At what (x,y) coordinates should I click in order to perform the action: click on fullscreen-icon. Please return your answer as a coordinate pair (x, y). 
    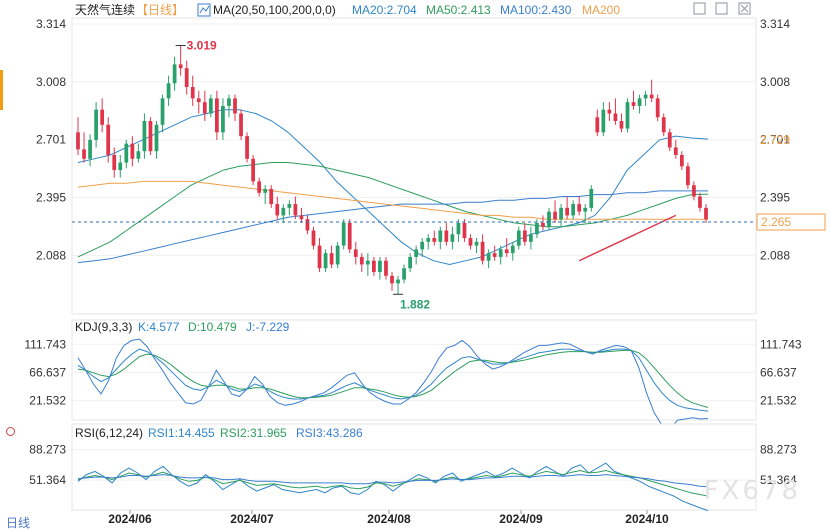
    Looking at the image, I should click on (699, 8).